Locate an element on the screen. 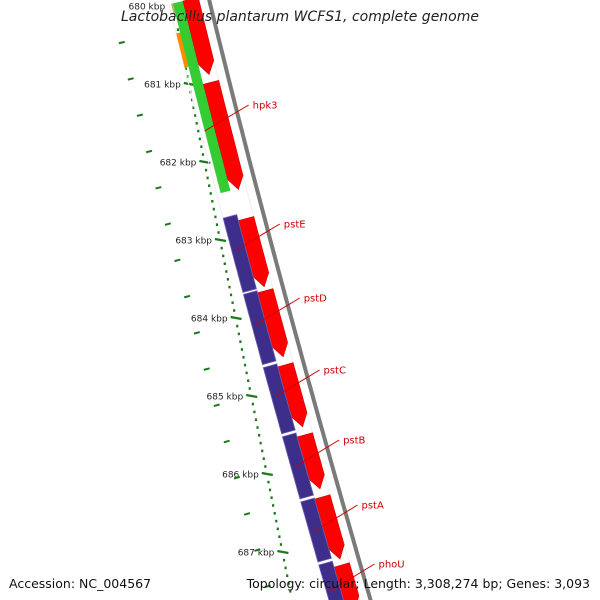  gene-label-pstA: pstA is located at coordinates (373, 506).